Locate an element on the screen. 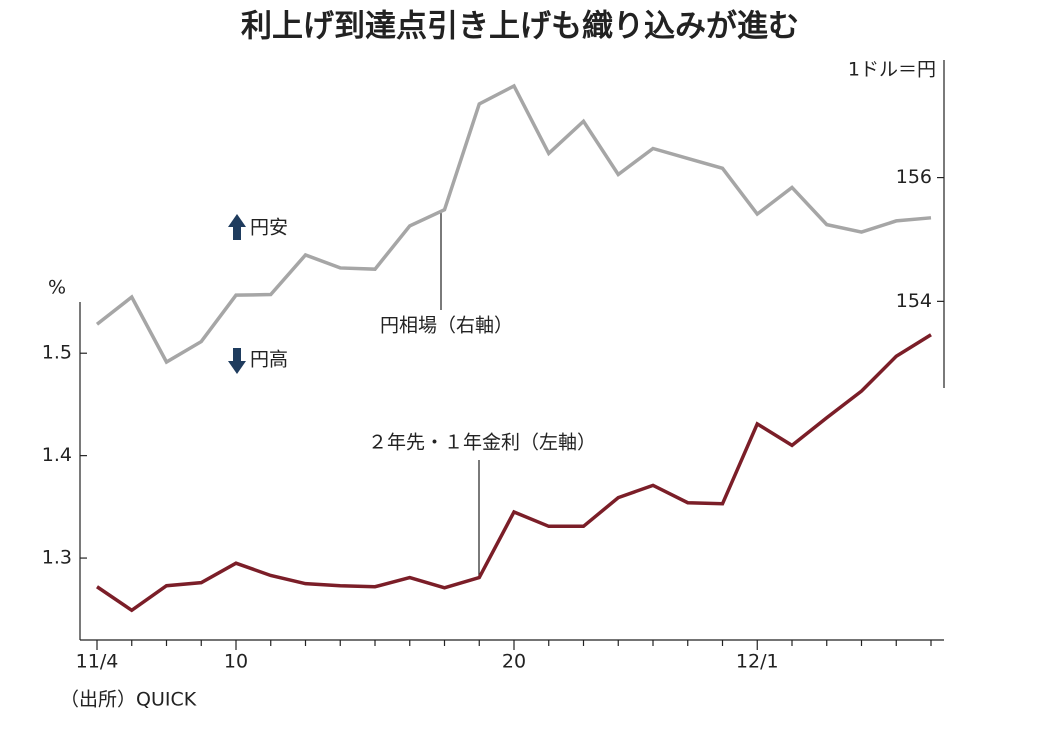 Image resolution: width=1044 pixels, height=730 pixels. annotation: 円高 is located at coordinates (269, 360).